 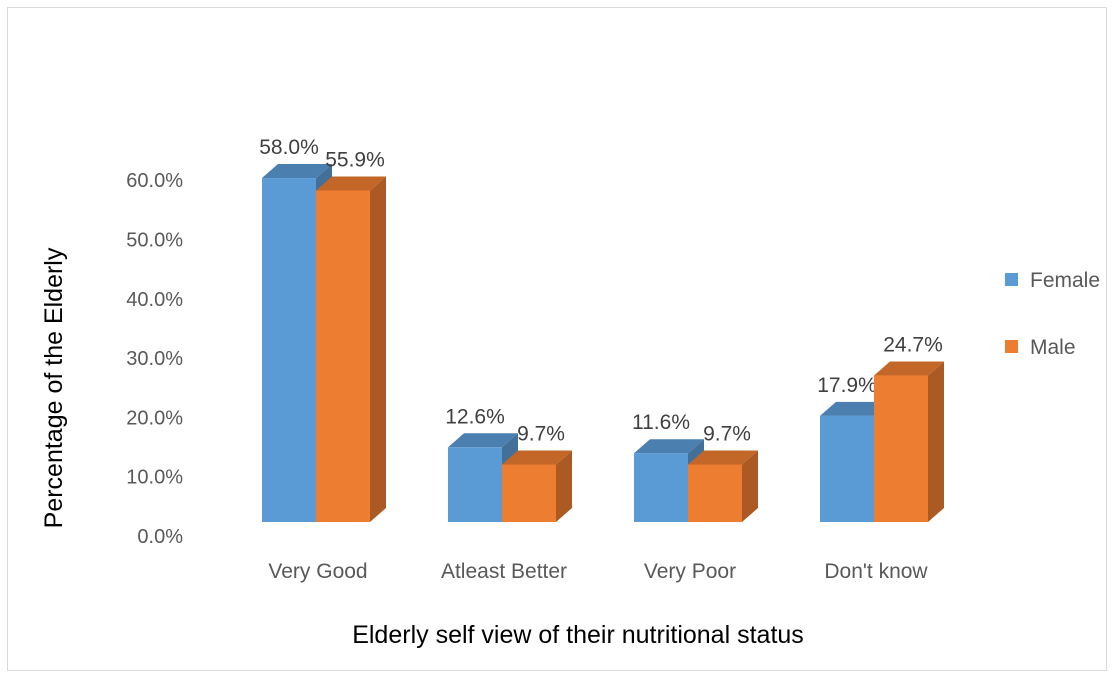 I want to click on category-label: Atleast Better, so click(x=504, y=571).